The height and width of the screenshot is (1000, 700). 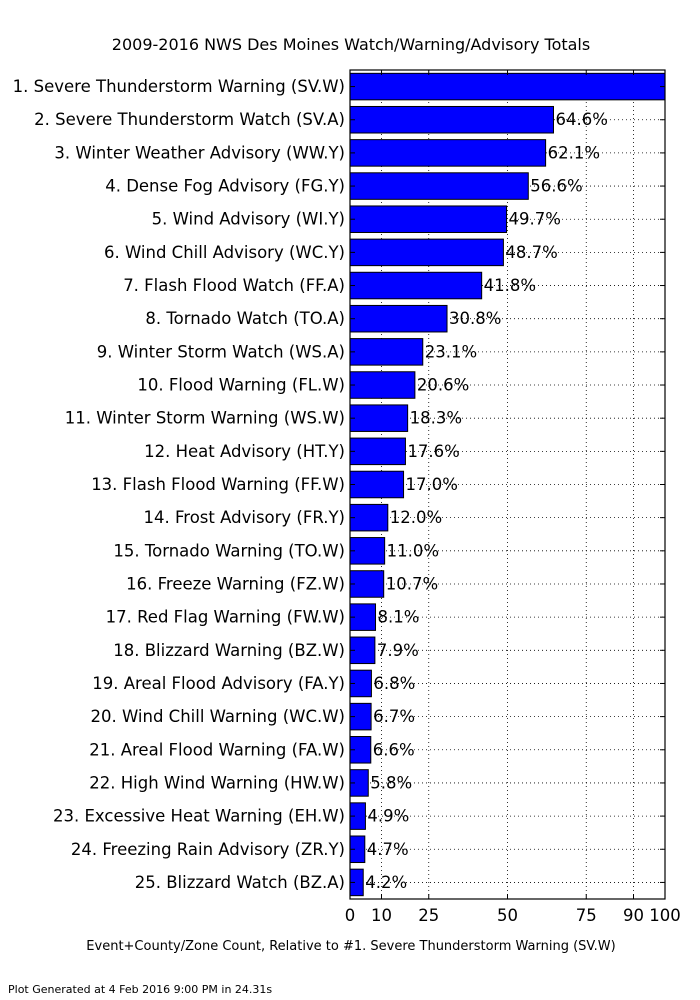 I want to click on value-label: 8.1%, so click(x=399, y=617).